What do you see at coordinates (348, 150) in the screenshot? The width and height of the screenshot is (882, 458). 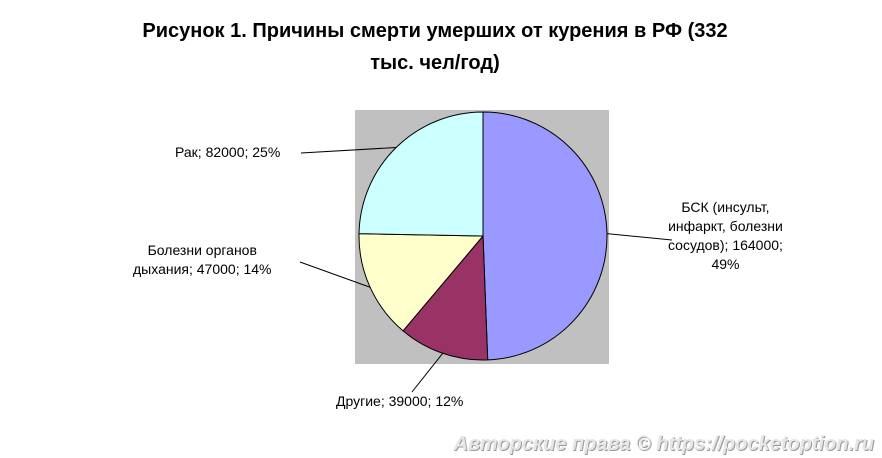 I see `leader-line-cancer` at bounding box center [348, 150].